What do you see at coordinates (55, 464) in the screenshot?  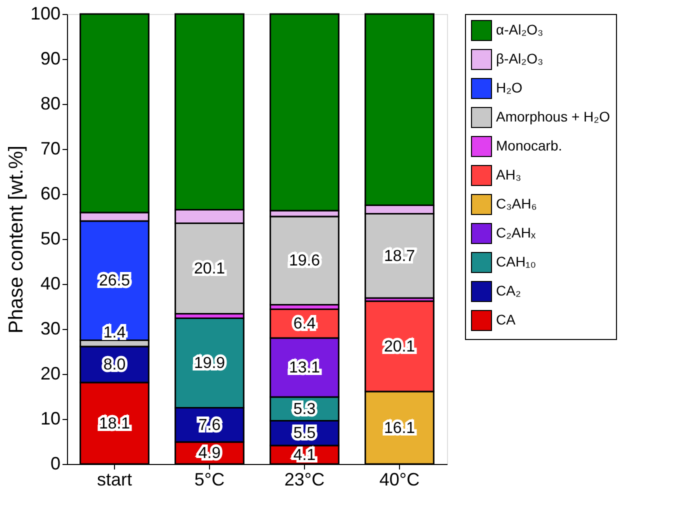 I see `y-tick-label: 0` at bounding box center [55, 464].